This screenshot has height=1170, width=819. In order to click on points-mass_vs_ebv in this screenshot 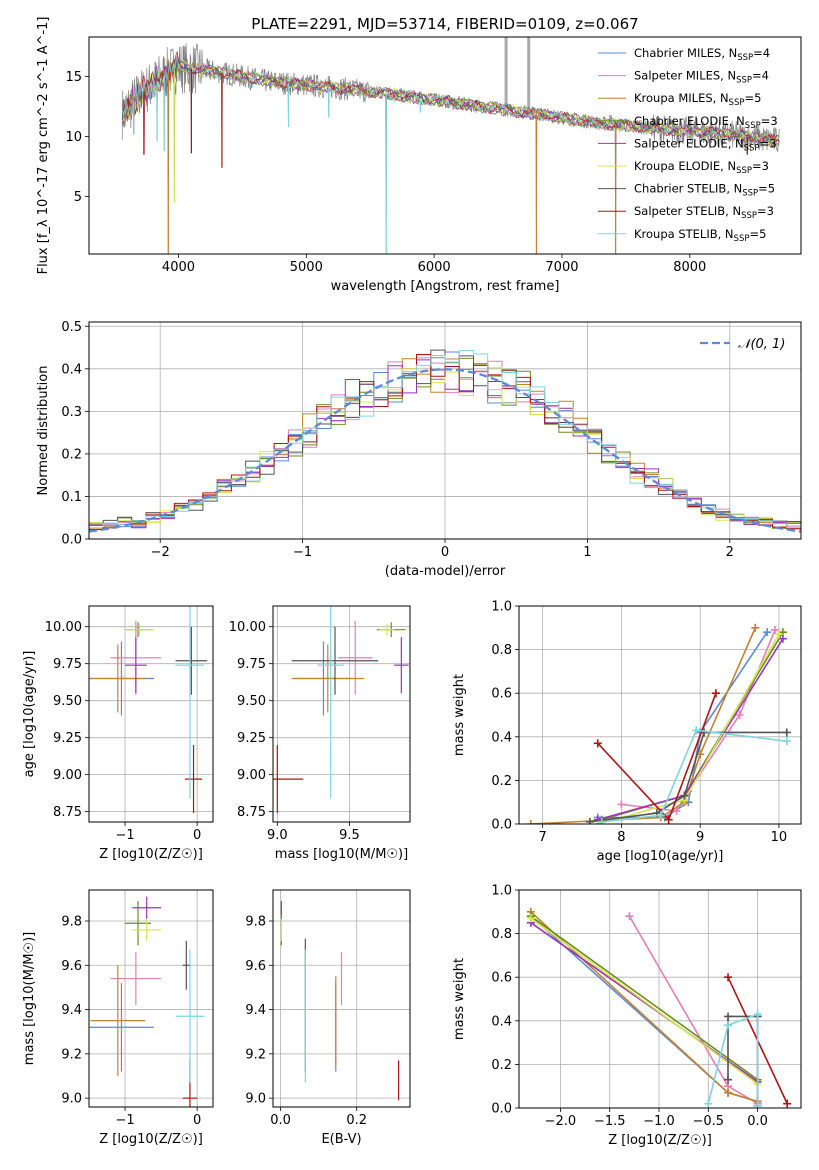, I will do `click(340, 1001)`.